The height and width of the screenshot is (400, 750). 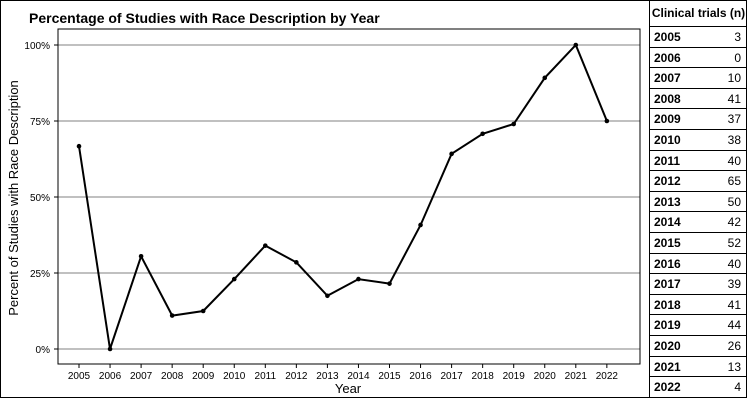 I want to click on year-cell: 2007, so click(x=667, y=78).